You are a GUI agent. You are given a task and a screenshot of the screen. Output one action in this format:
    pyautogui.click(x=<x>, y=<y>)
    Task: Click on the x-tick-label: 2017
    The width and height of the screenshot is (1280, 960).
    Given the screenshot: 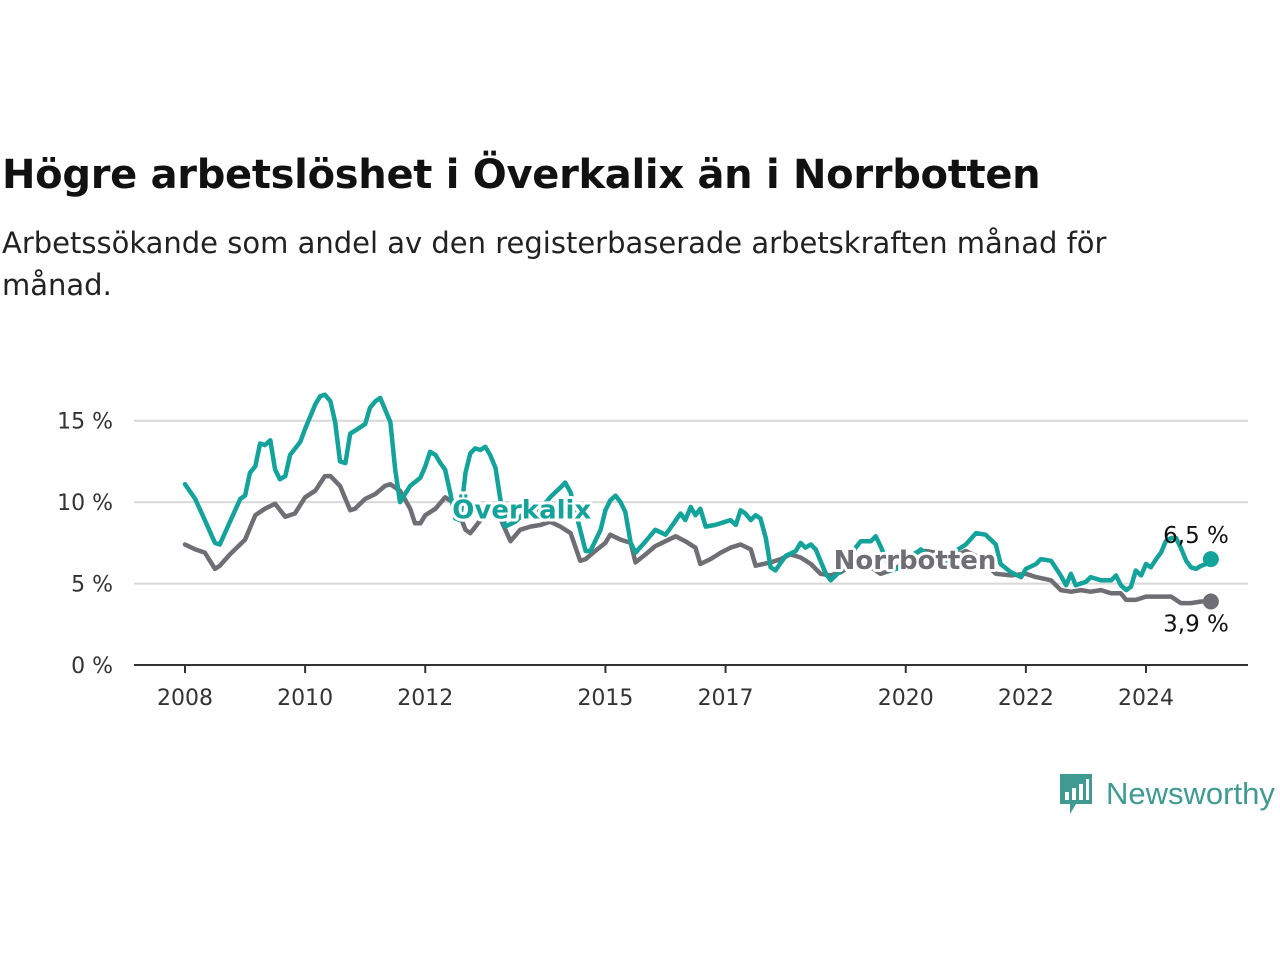 What is the action you would take?
    pyautogui.click(x=726, y=698)
    